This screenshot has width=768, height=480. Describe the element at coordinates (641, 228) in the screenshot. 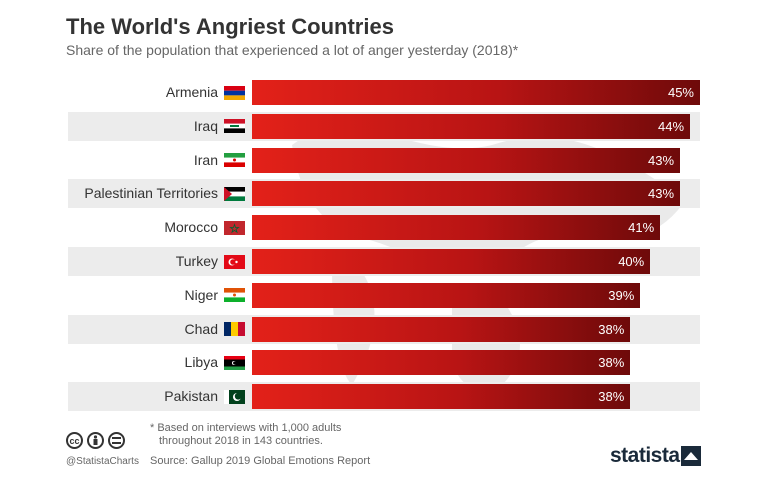

I see `bar-value-label: 41%` at that location.